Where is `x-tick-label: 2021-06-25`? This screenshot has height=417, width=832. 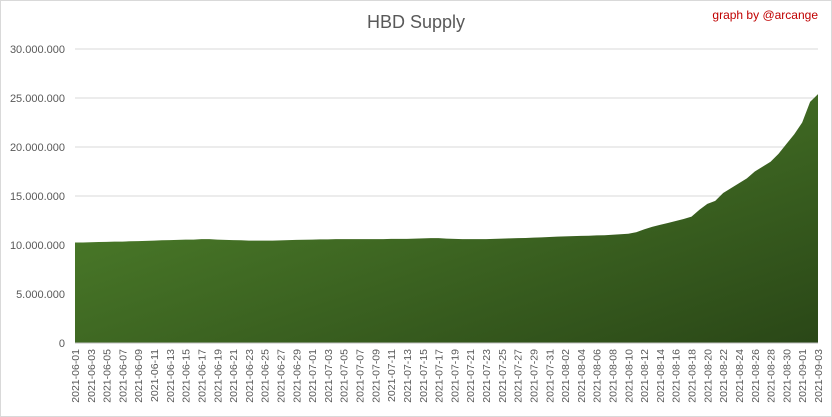 x-tick-label: 2021-06-25 is located at coordinates (266, 376).